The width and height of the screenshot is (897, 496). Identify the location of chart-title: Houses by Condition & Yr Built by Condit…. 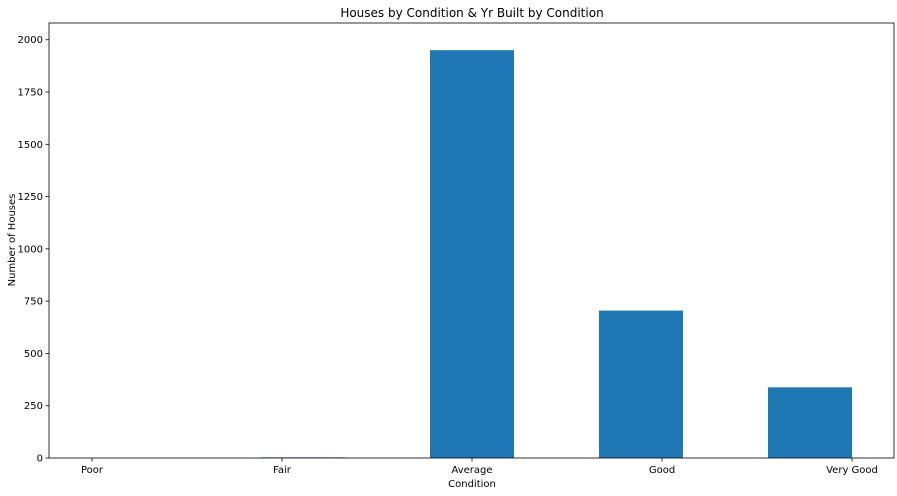
(471, 13).